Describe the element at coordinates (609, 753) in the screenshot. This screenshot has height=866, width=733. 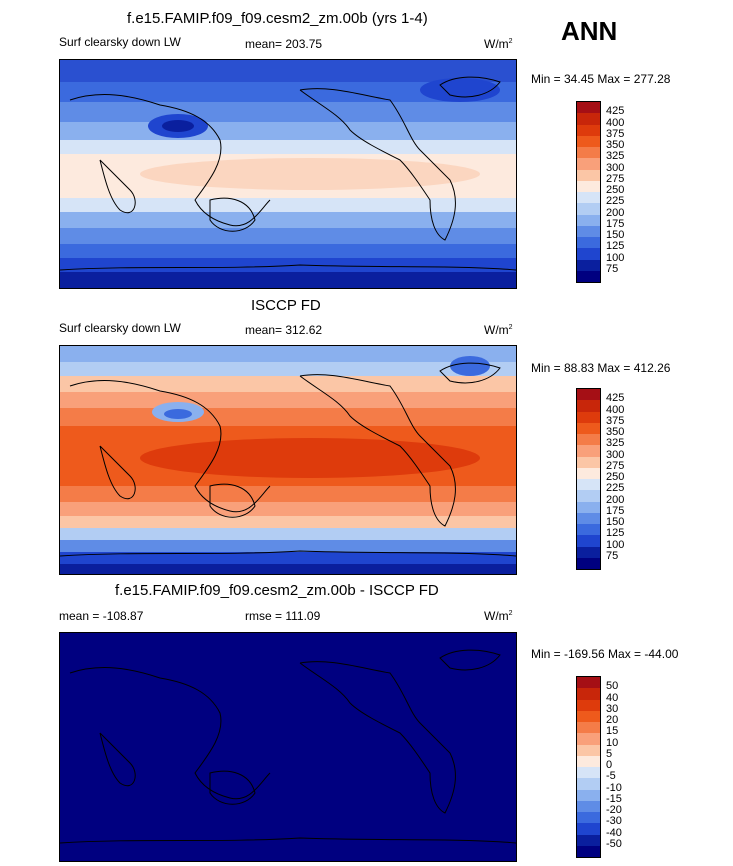
I see `colorbar-tick-label: 5` at that location.